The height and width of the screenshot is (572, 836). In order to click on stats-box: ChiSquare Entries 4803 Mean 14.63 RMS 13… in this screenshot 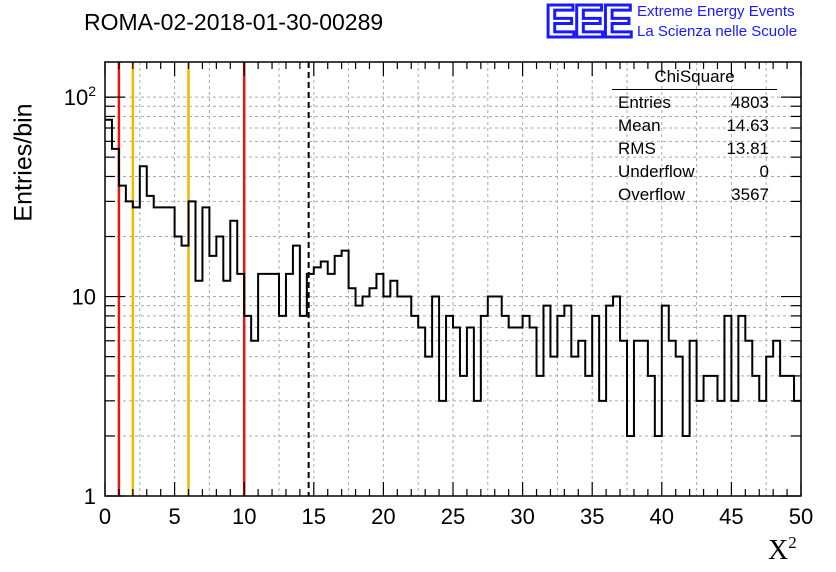, I will do `click(694, 136)`.